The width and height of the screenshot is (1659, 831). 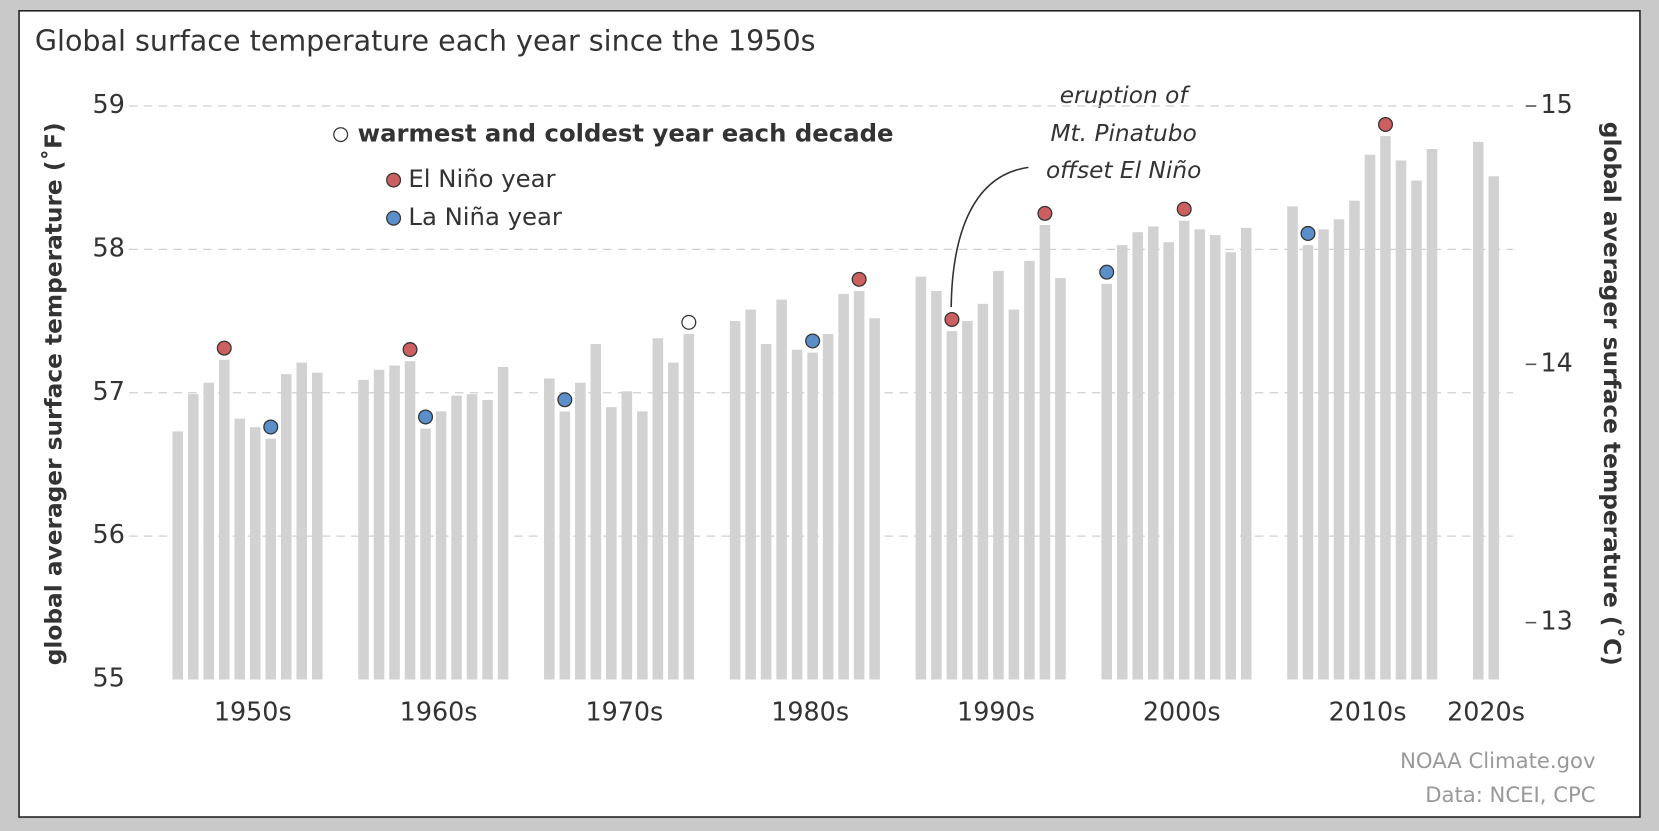 I want to click on y2-tick-label: 13, so click(x=1557, y=621).